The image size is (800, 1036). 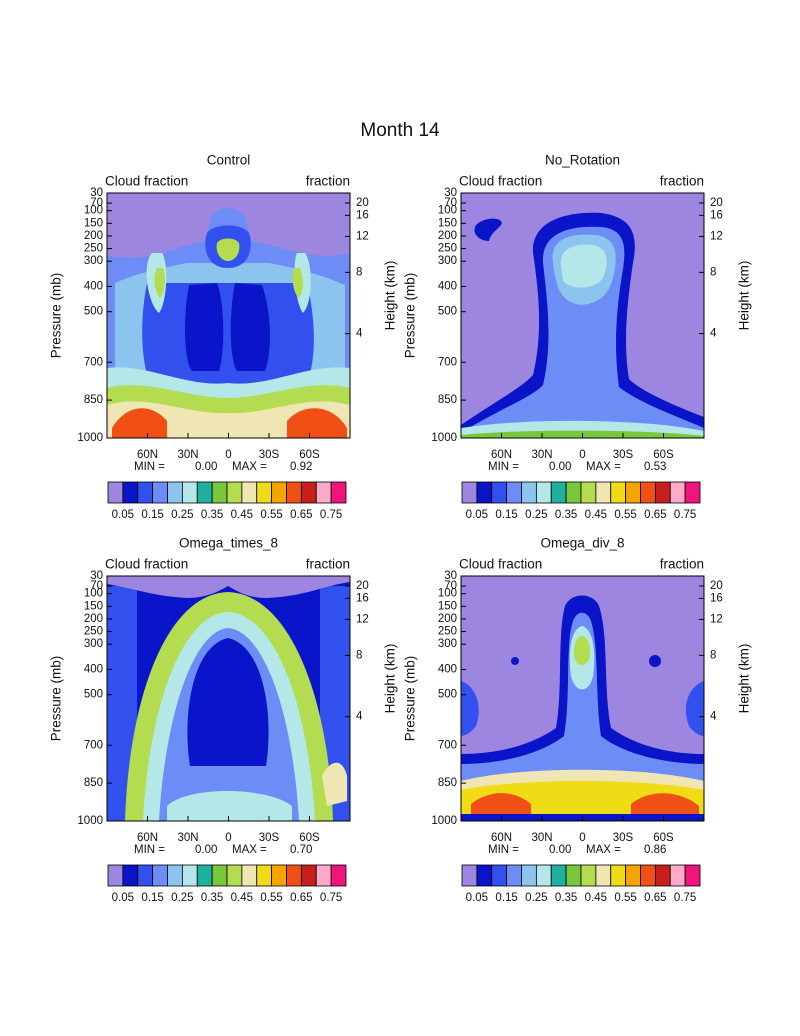 I want to click on x-tick-label: 0, so click(x=582, y=455).